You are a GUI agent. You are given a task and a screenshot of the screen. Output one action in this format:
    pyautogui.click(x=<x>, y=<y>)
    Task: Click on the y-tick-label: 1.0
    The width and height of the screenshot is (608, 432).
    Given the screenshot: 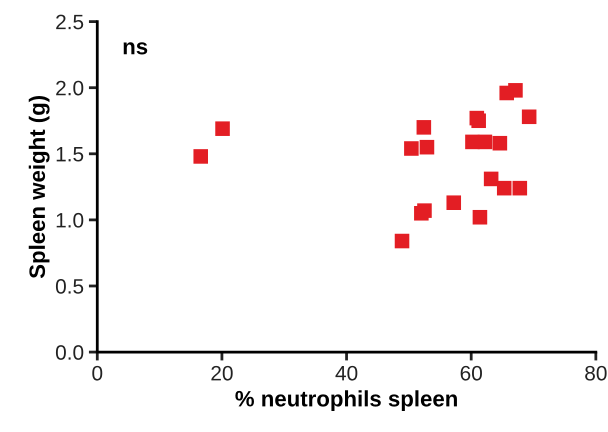 What is the action you would take?
    pyautogui.click(x=70, y=220)
    